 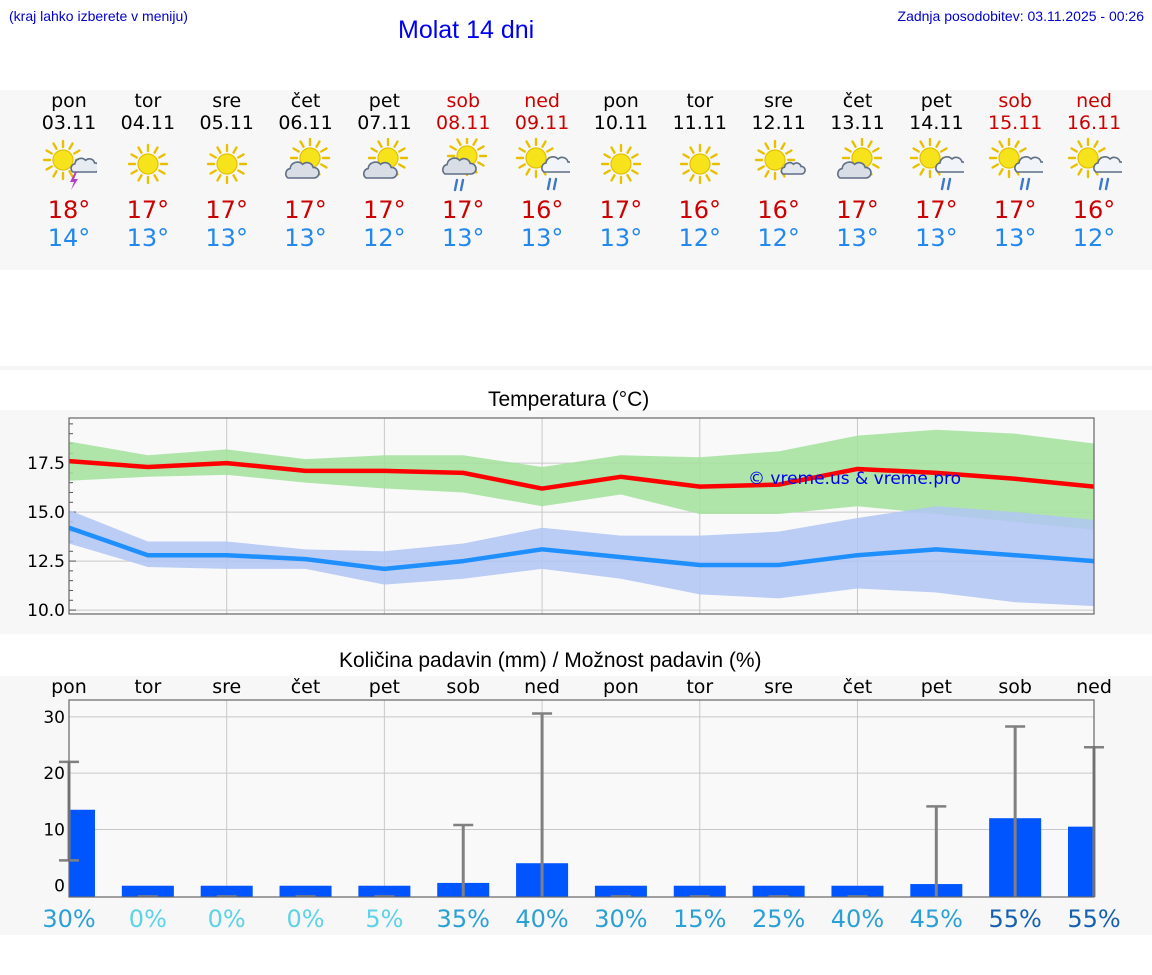 I want to click on x-category-label: sob, so click(x=463, y=687).